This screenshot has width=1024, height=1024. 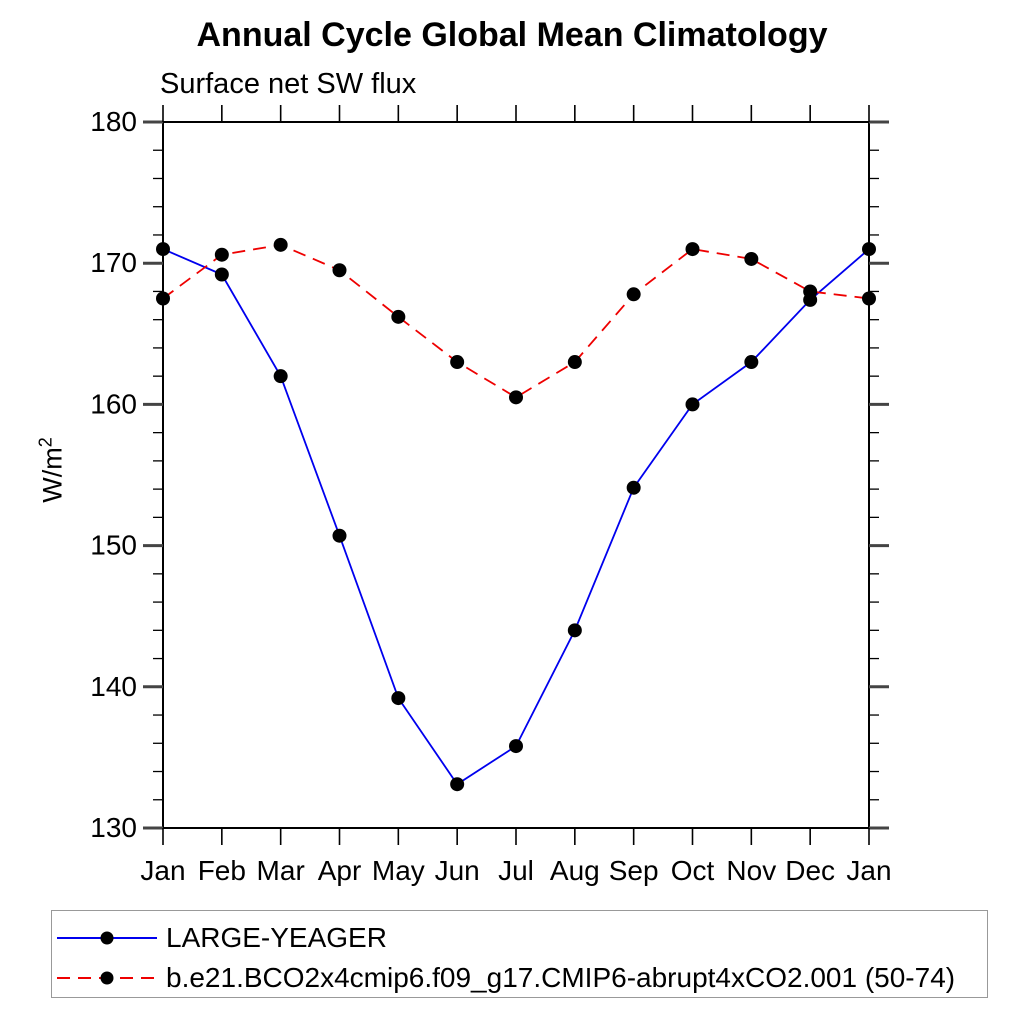 What do you see at coordinates (575, 870) in the screenshot?
I see `month-label: Aug` at bounding box center [575, 870].